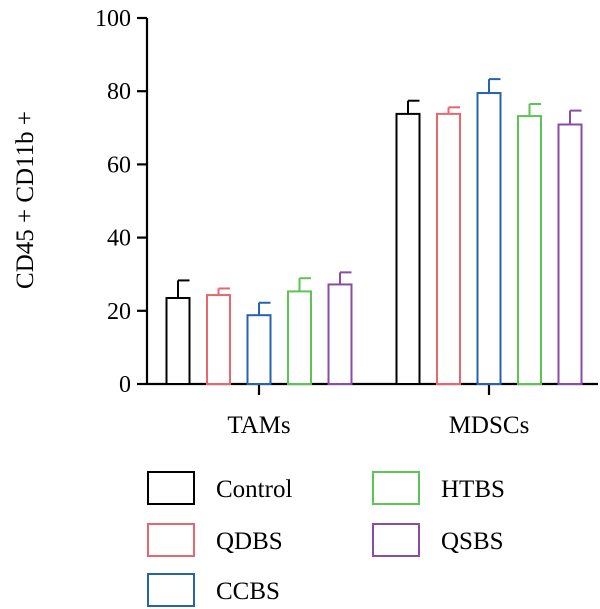  I want to click on y-tick-label: 80, so click(119, 92).